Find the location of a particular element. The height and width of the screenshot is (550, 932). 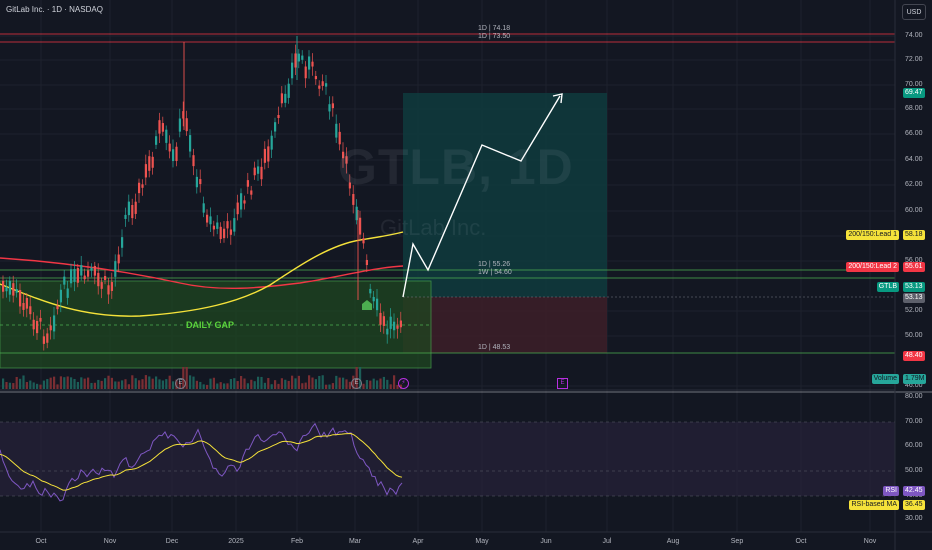

price-tag-value: 58.18 is located at coordinates (914, 235).